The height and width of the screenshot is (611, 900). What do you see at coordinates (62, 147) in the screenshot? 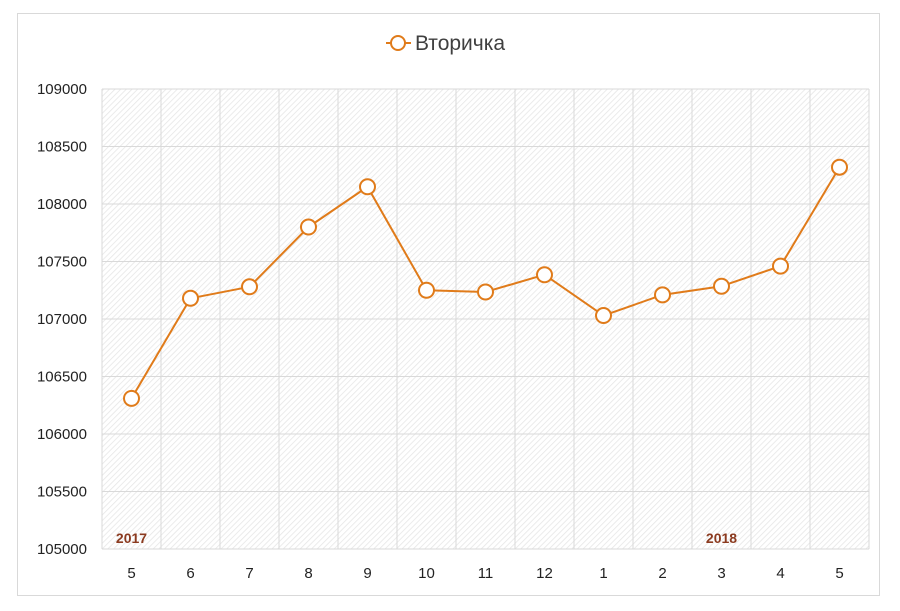
I see `y-tick-label: 108500` at bounding box center [62, 147].